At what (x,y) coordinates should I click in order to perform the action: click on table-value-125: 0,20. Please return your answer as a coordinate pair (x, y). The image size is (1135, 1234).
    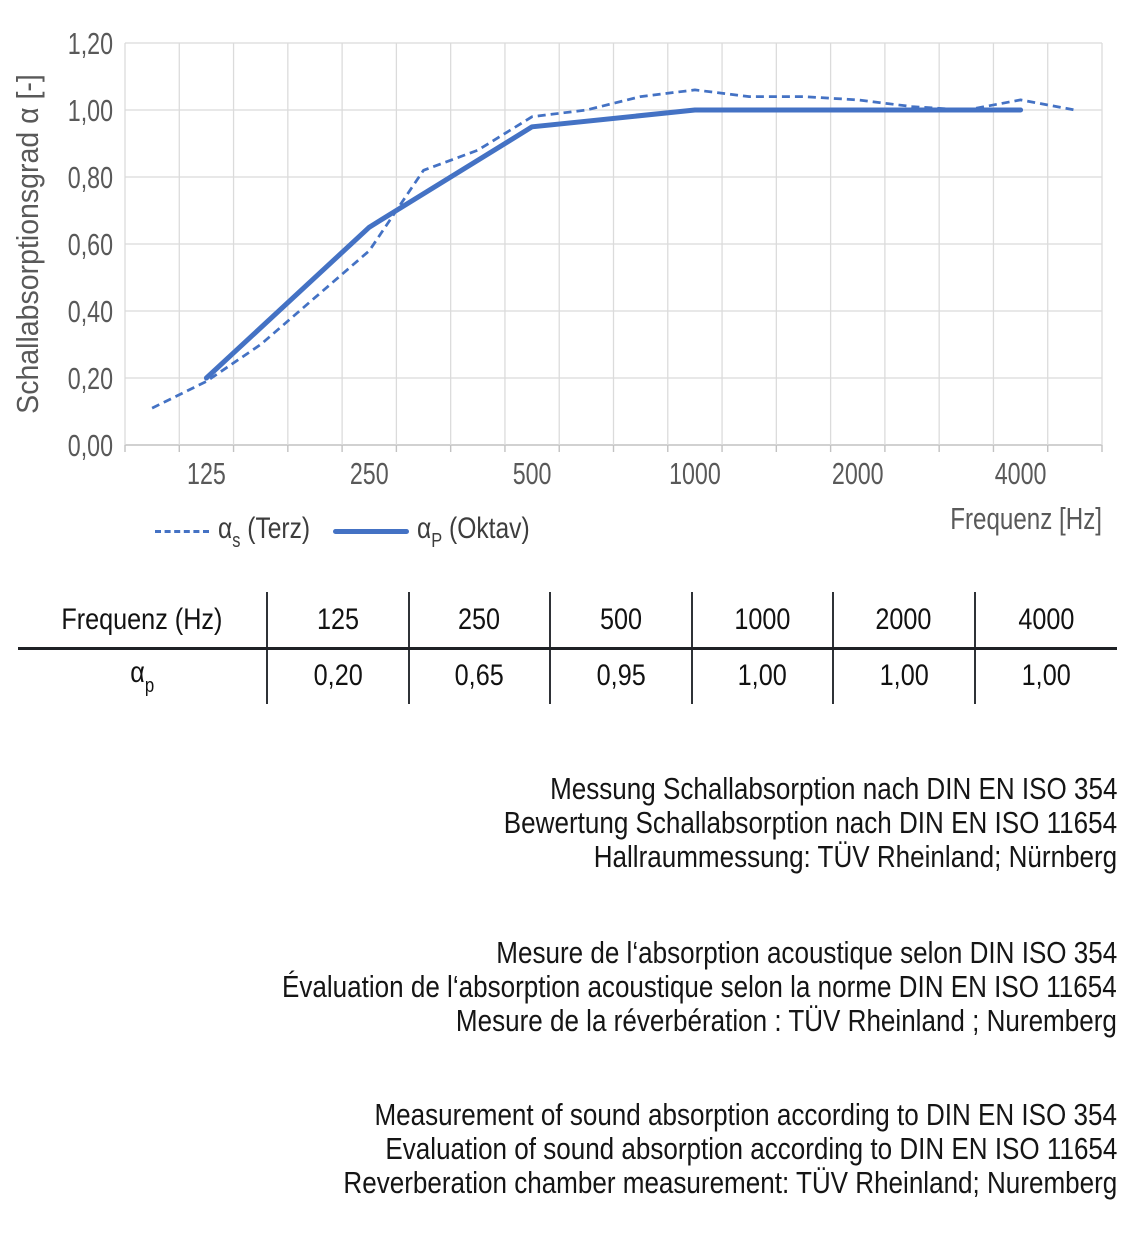
    Looking at the image, I should click on (339, 675).